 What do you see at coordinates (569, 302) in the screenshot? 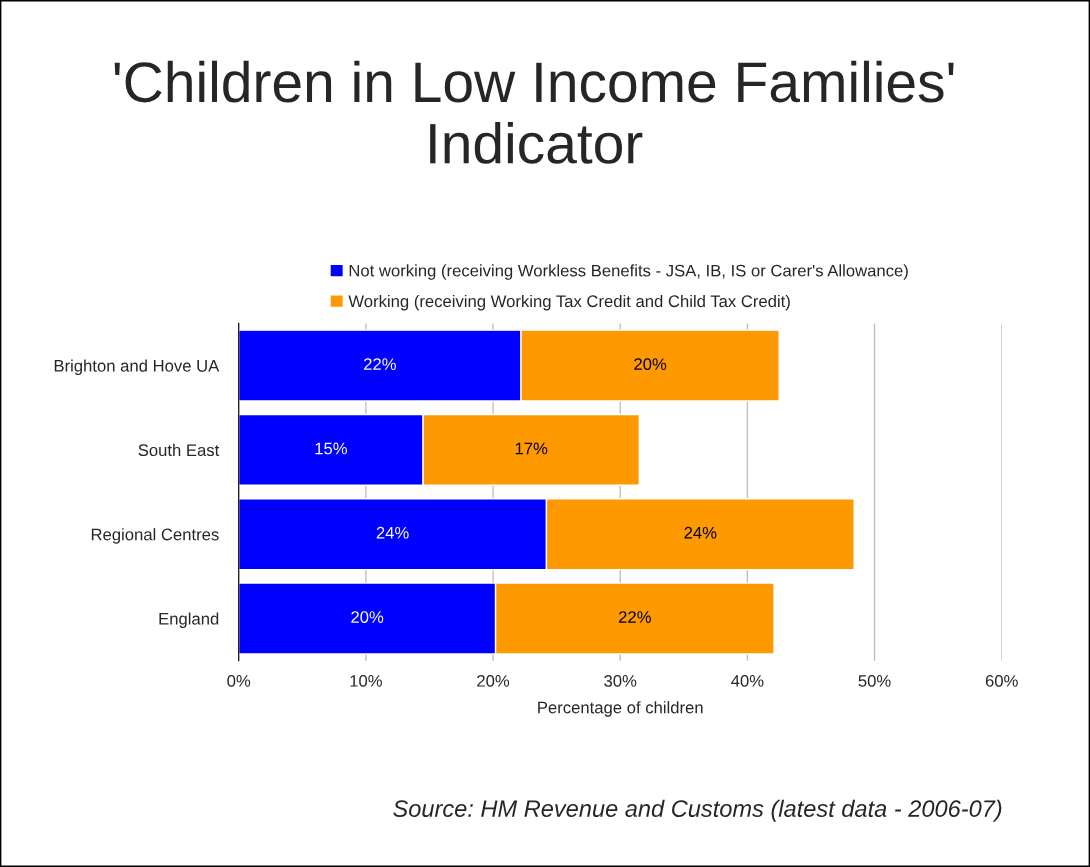
I see `legend-label: Working (receiving Working Tax Credit and Child Tax Credit)` at bounding box center [569, 302].